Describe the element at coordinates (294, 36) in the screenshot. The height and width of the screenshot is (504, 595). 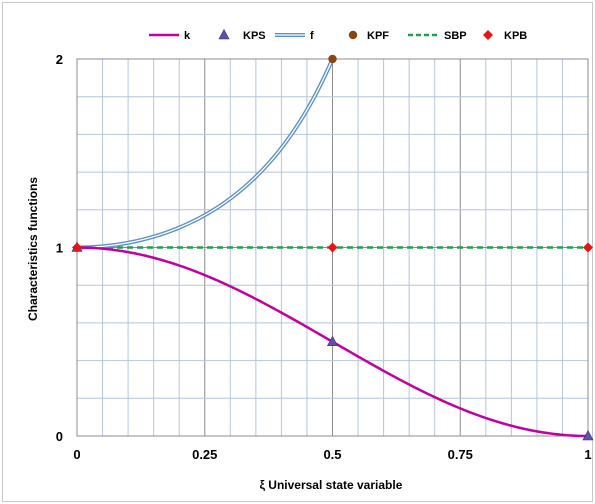
I see `legend-item-f: f` at that location.